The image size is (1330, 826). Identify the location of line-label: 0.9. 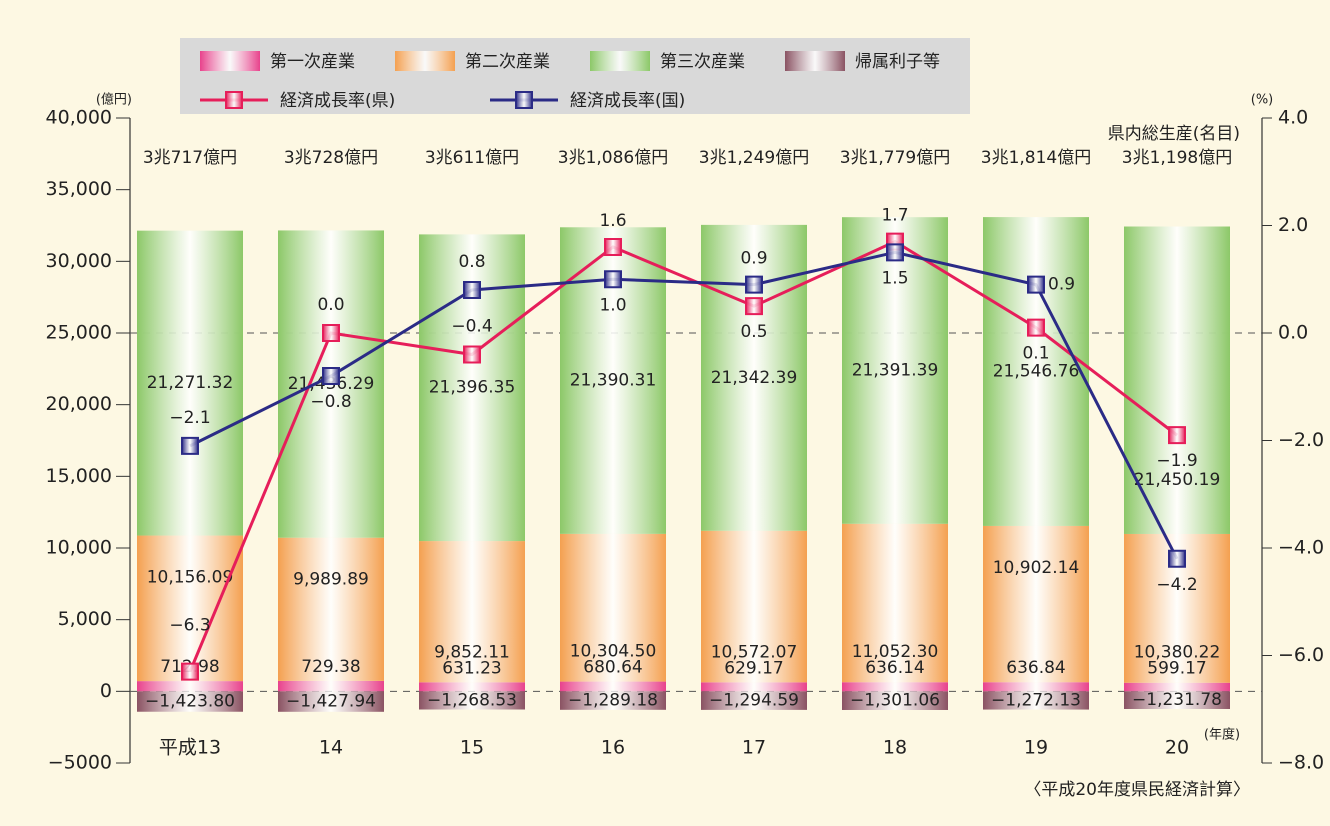
(753, 259).